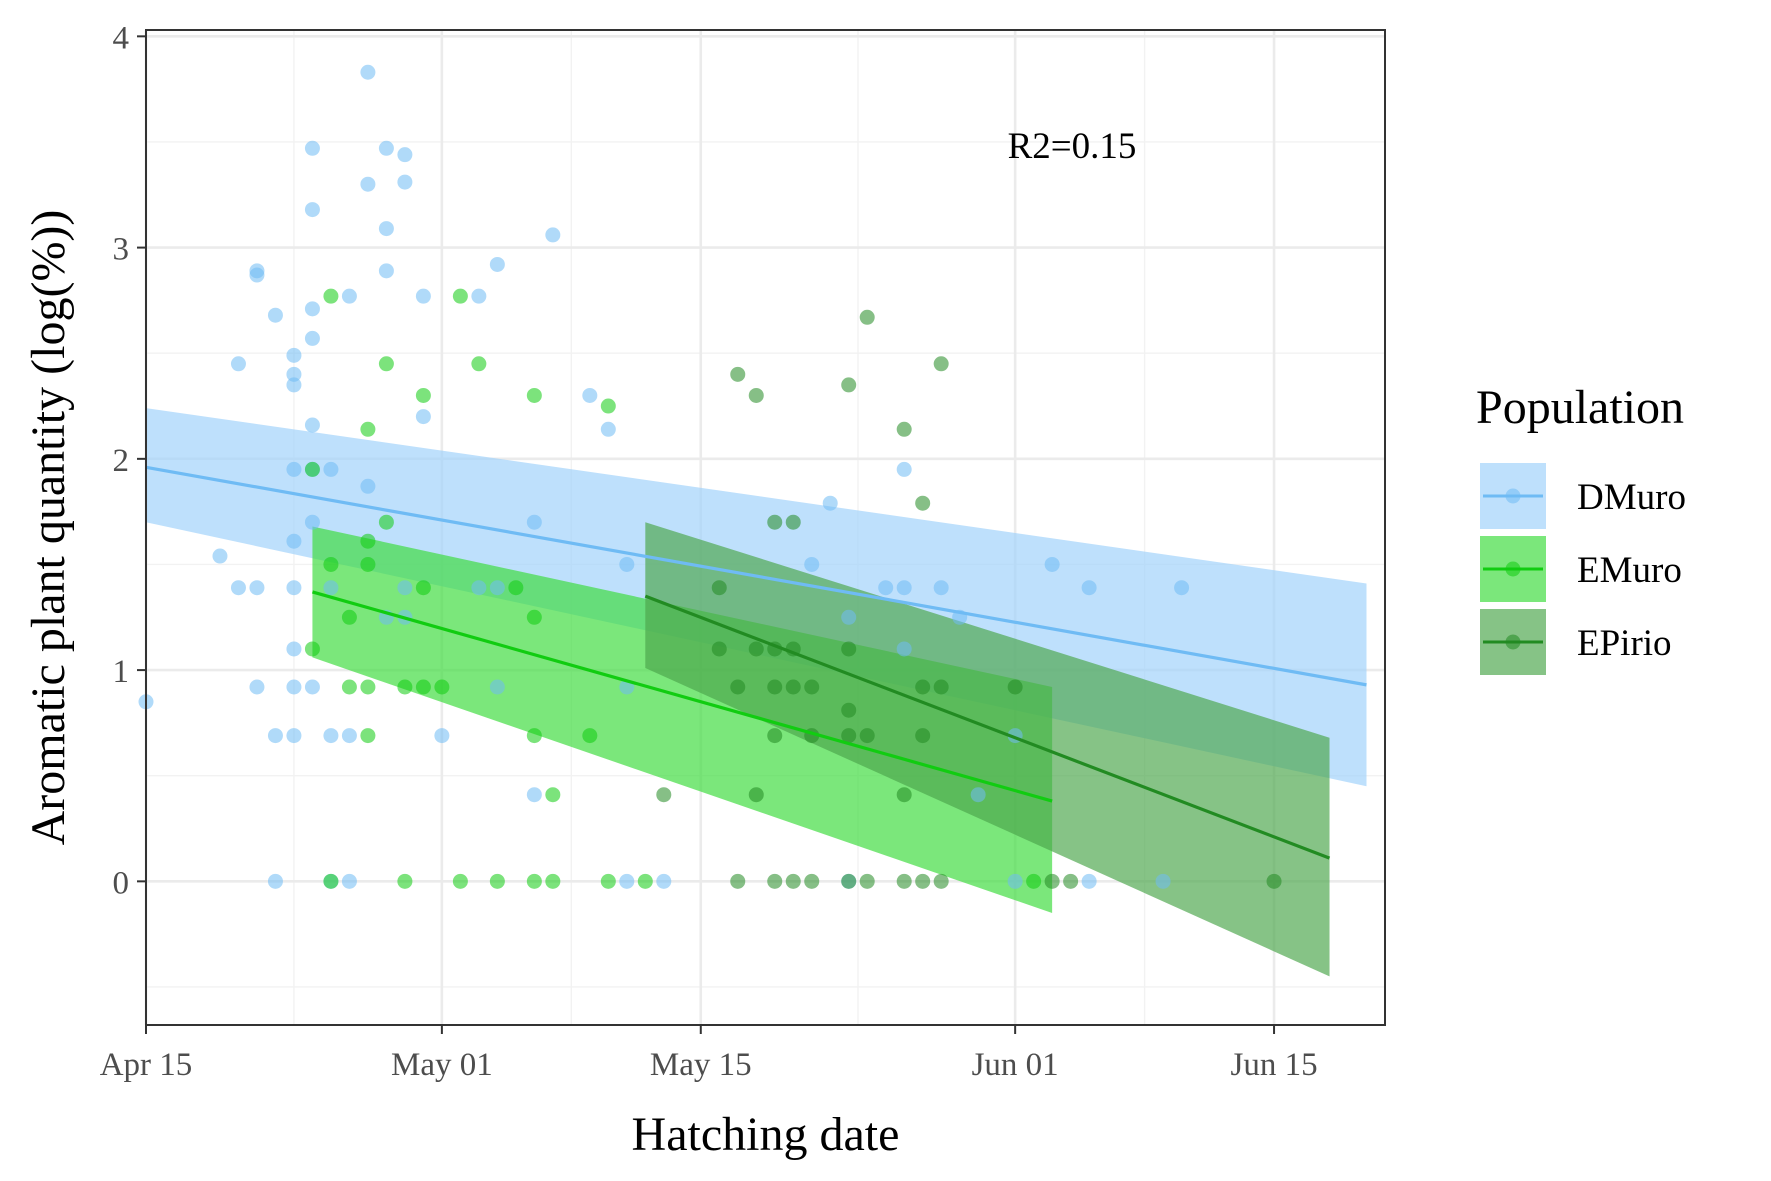 The width and height of the screenshot is (1771, 1181). What do you see at coordinates (1513, 569) in the screenshot?
I see `legend-point-emuro` at bounding box center [1513, 569].